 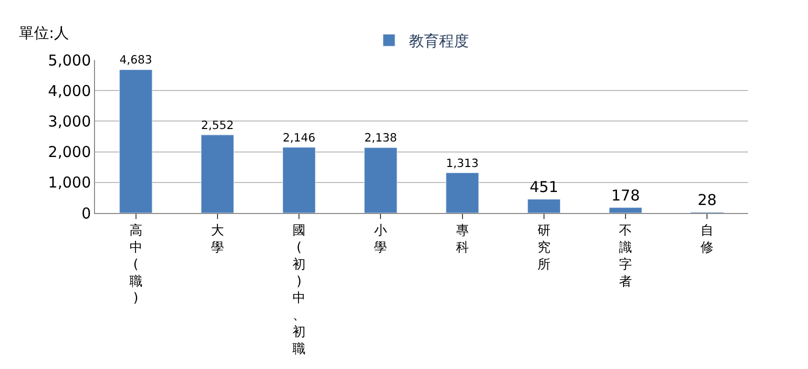 I want to click on text: 178, so click(x=625, y=195).